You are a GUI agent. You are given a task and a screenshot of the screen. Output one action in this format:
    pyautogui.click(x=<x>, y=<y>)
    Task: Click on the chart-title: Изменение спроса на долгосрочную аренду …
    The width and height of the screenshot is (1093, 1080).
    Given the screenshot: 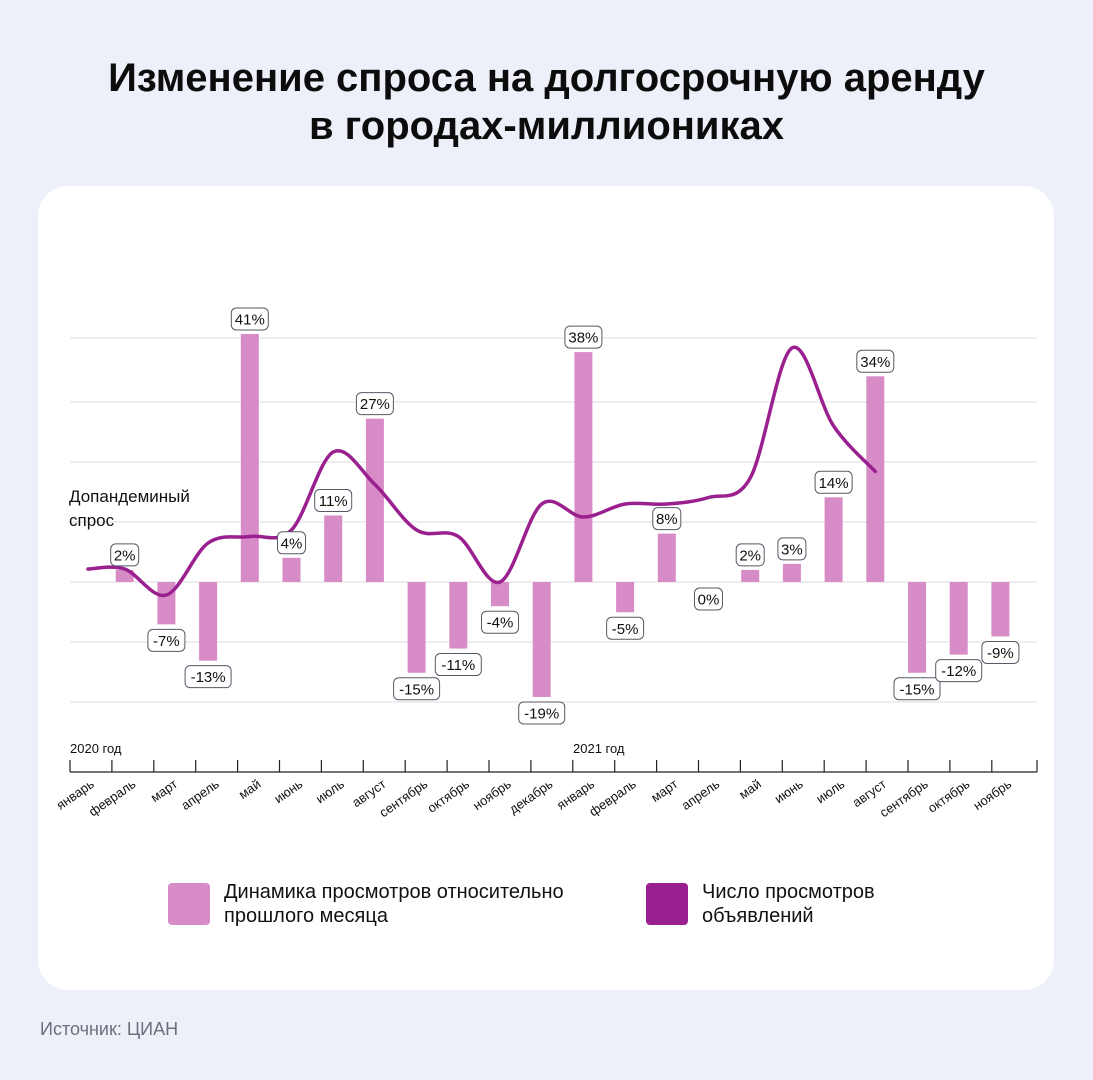 What is the action you would take?
    pyautogui.click(x=546, y=102)
    